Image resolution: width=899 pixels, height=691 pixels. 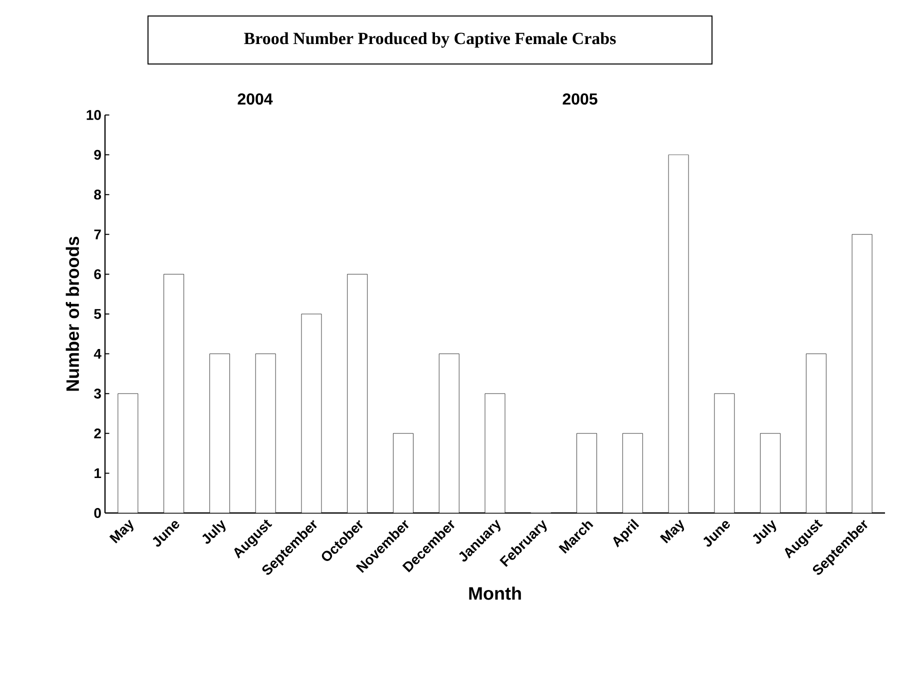 What do you see at coordinates (98, 473) in the screenshot?
I see `y-tick-label: 1` at bounding box center [98, 473].